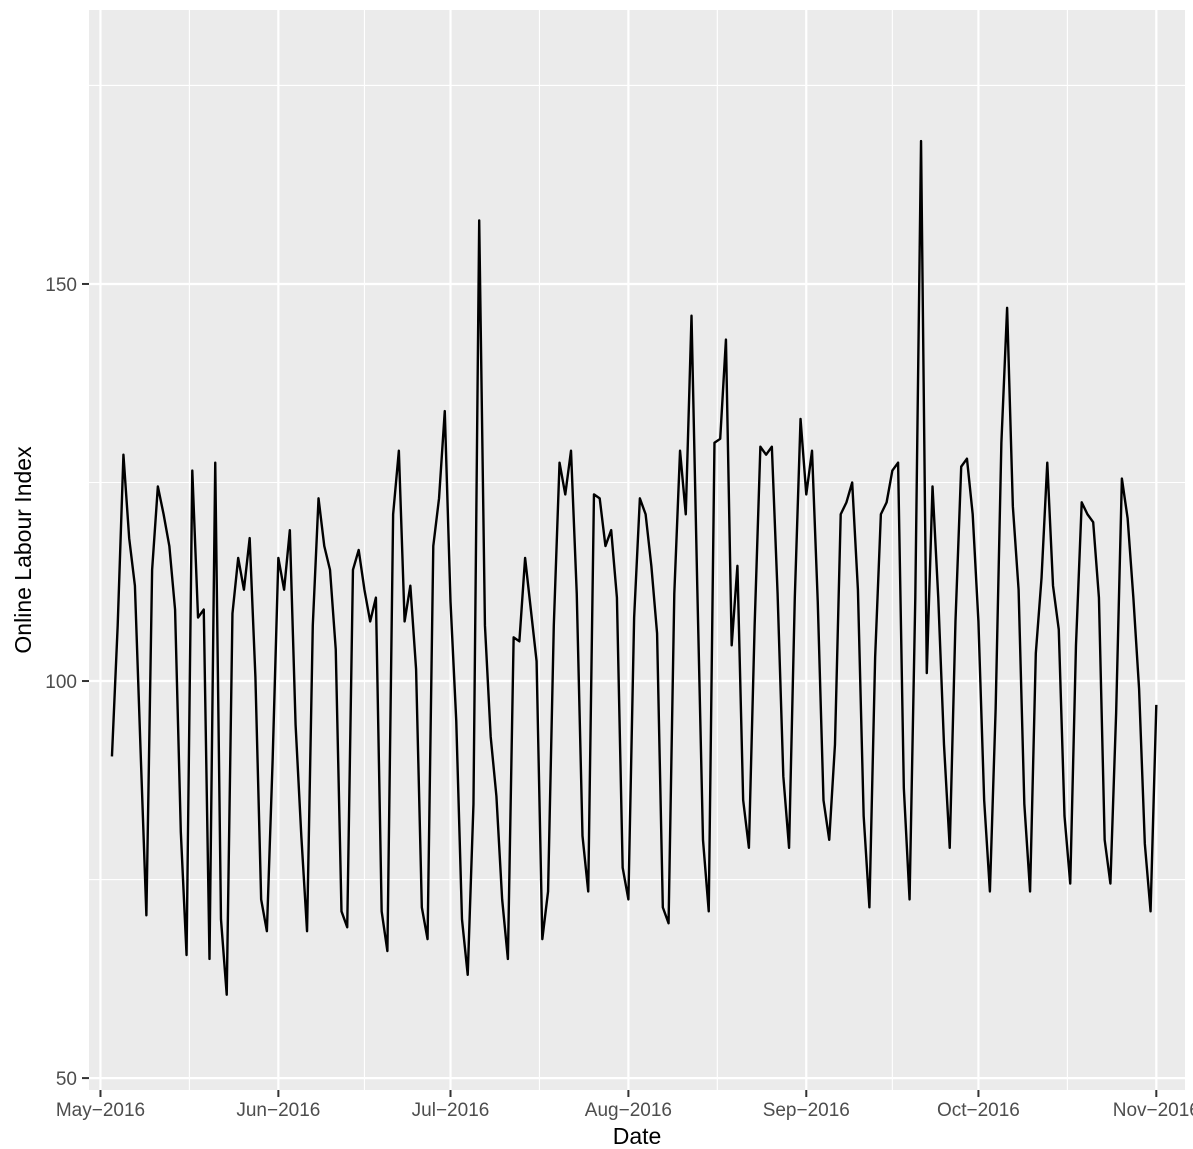  I want to click on x-tick-label: Jun−2016, so click(278, 1110).